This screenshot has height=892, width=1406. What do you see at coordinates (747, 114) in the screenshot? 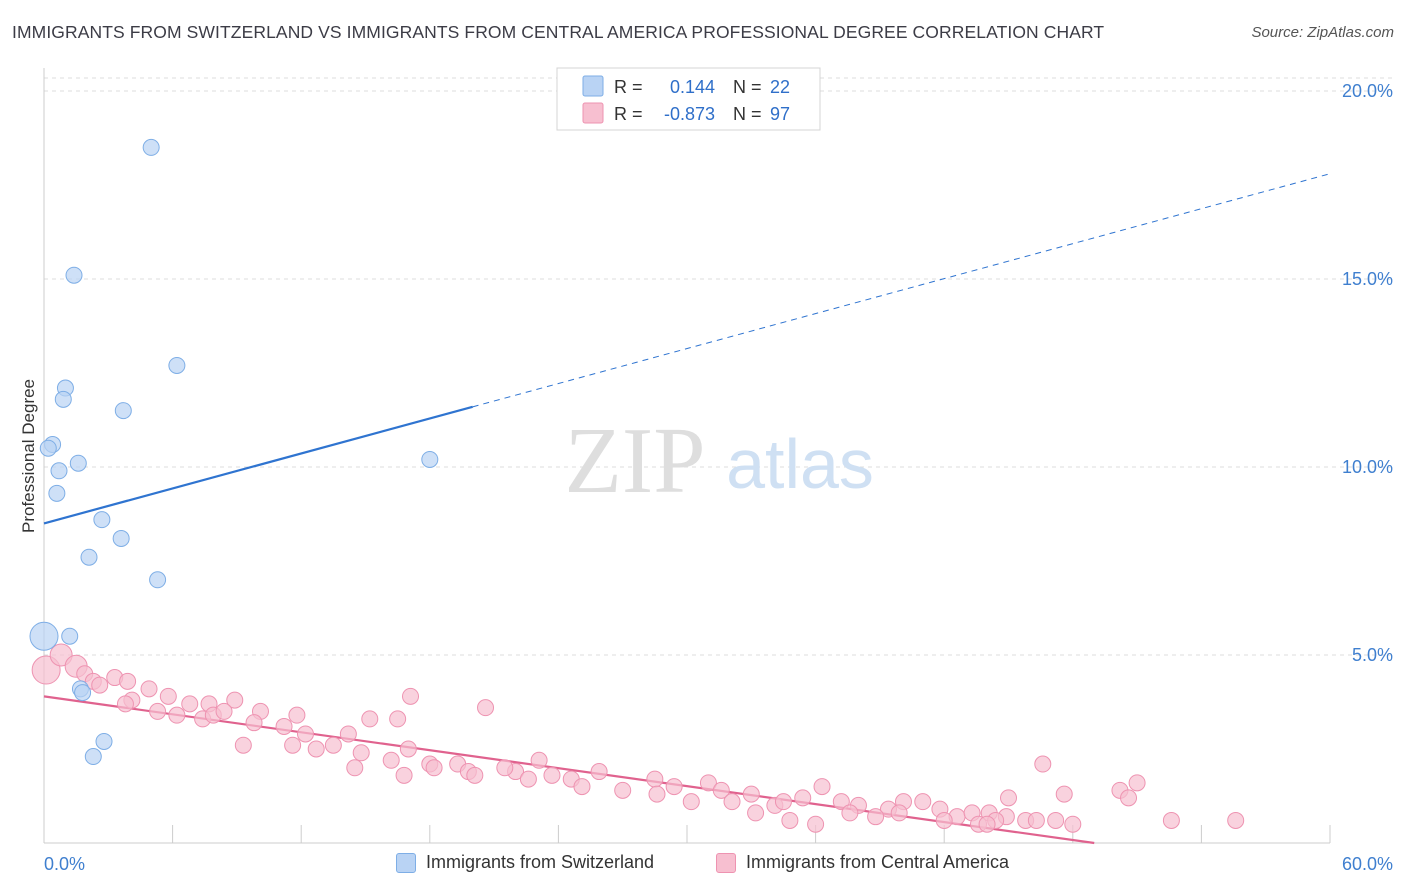
I see `legend-n-label-central-america: N =` at bounding box center [747, 114].